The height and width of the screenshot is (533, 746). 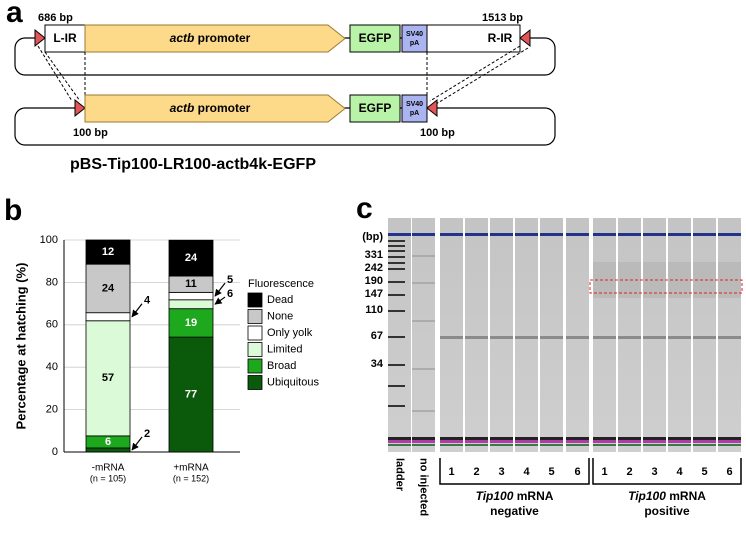 What do you see at coordinates (293, 382) in the screenshot?
I see `legend-label: Ubiquitous` at bounding box center [293, 382].